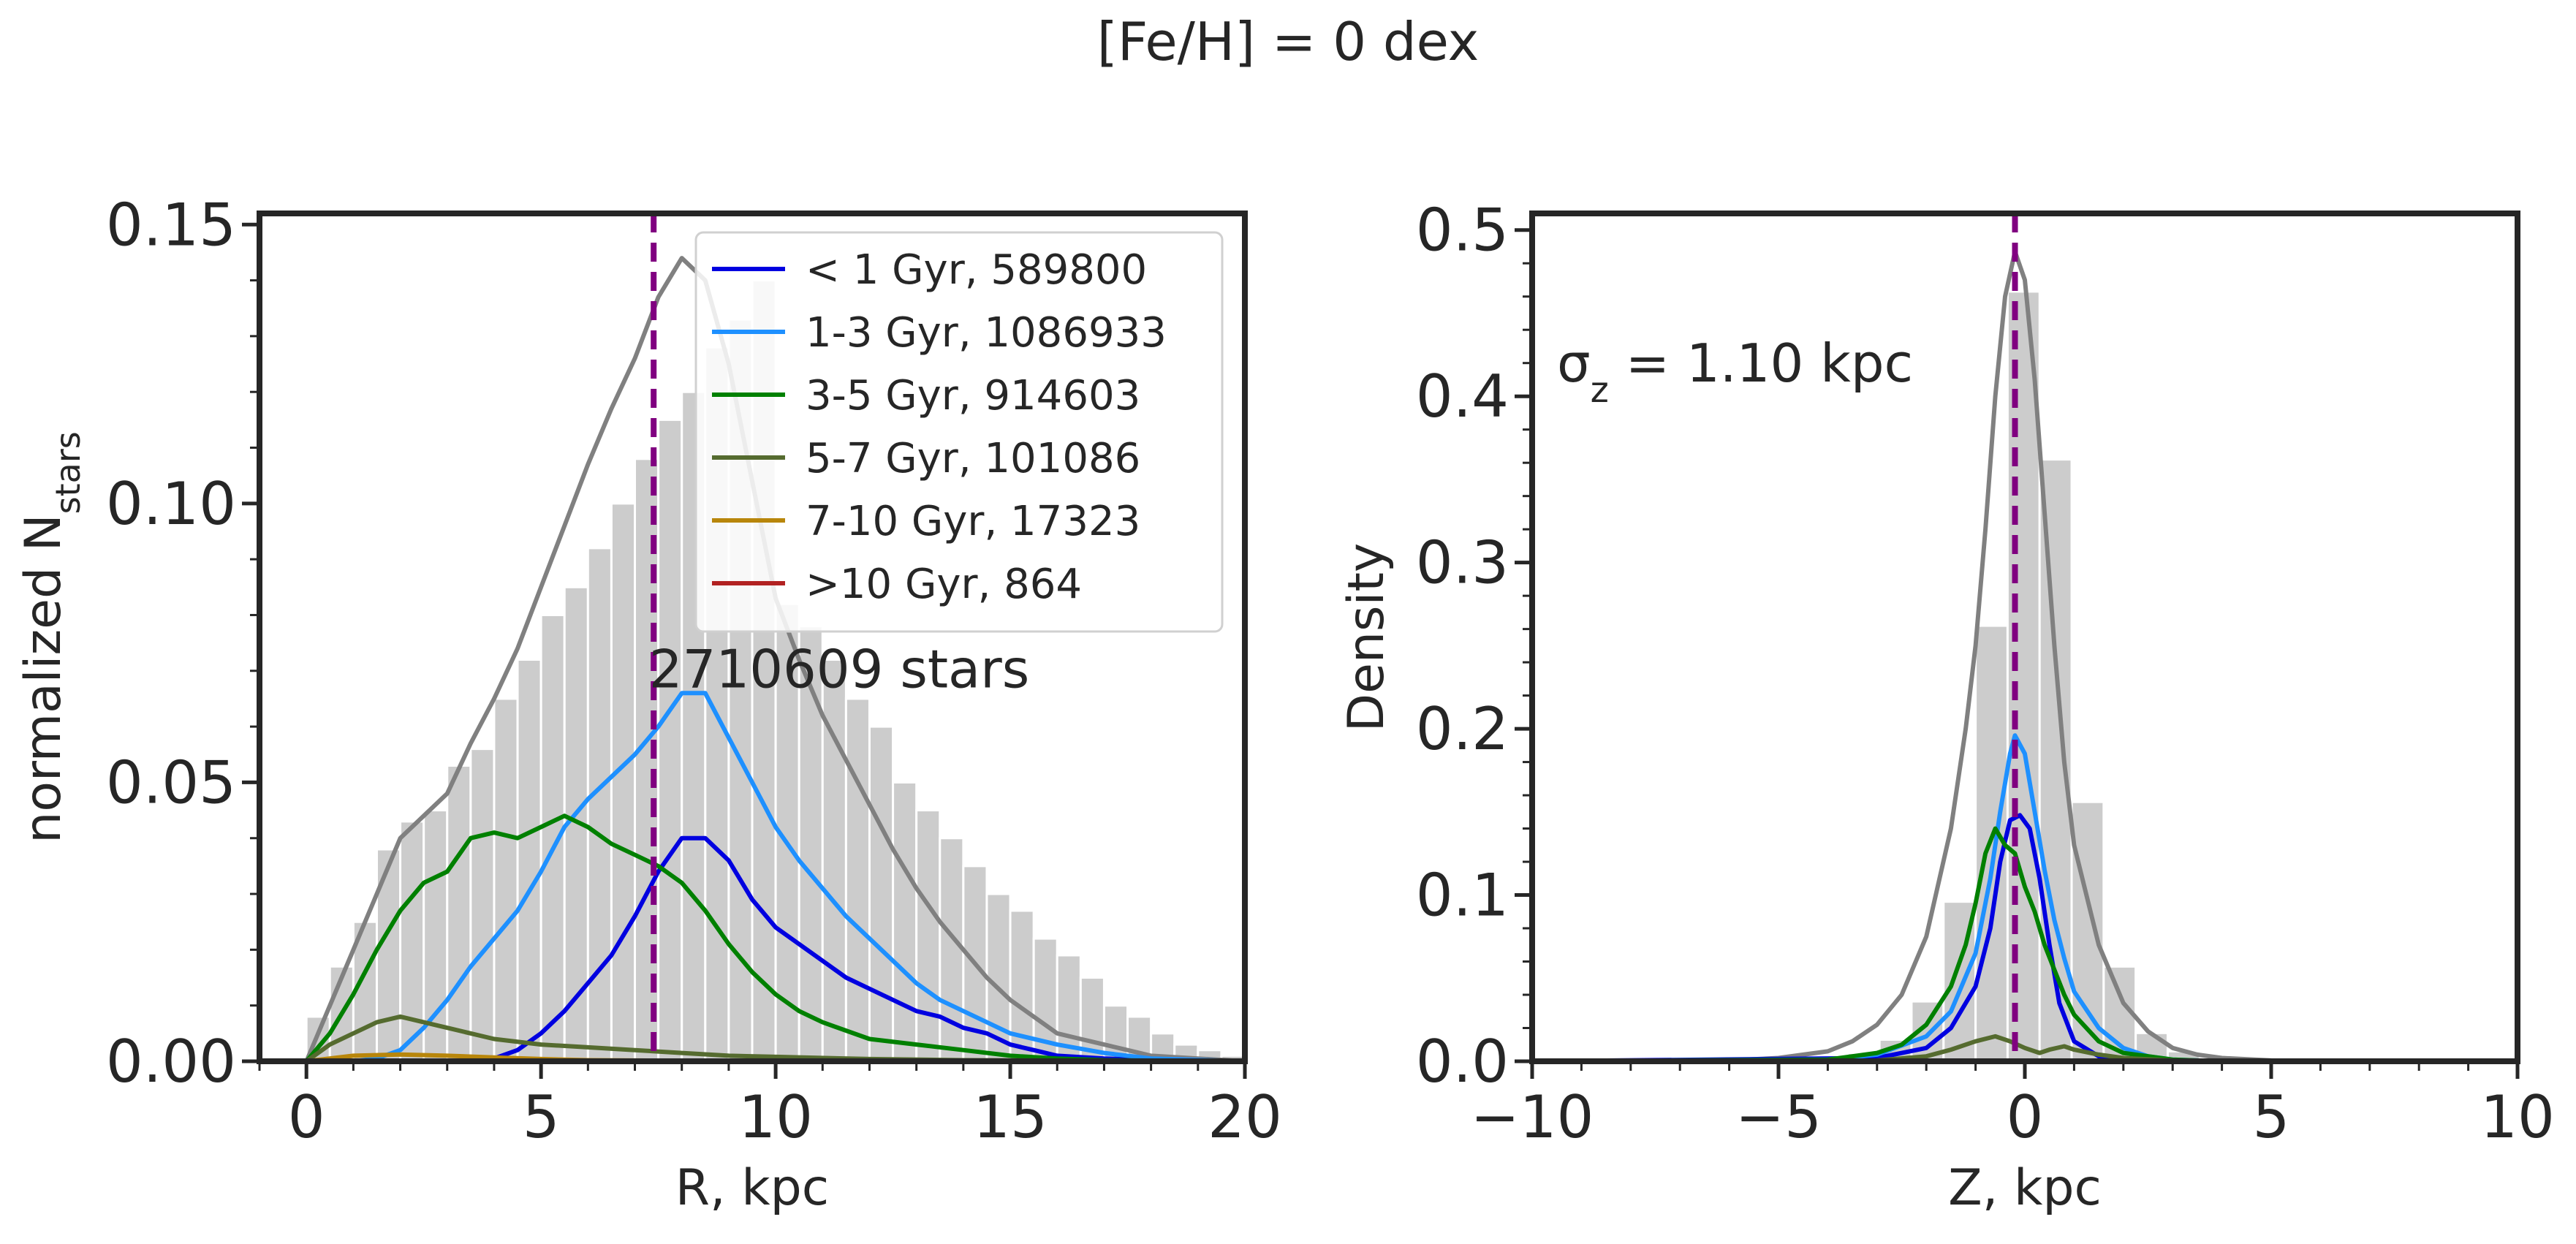 The height and width of the screenshot is (1244, 2576). What do you see at coordinates (2024, 1048) in the screenshot?
I see `kde-line-5-7-gyr` at bounding box center [2024, 1048].